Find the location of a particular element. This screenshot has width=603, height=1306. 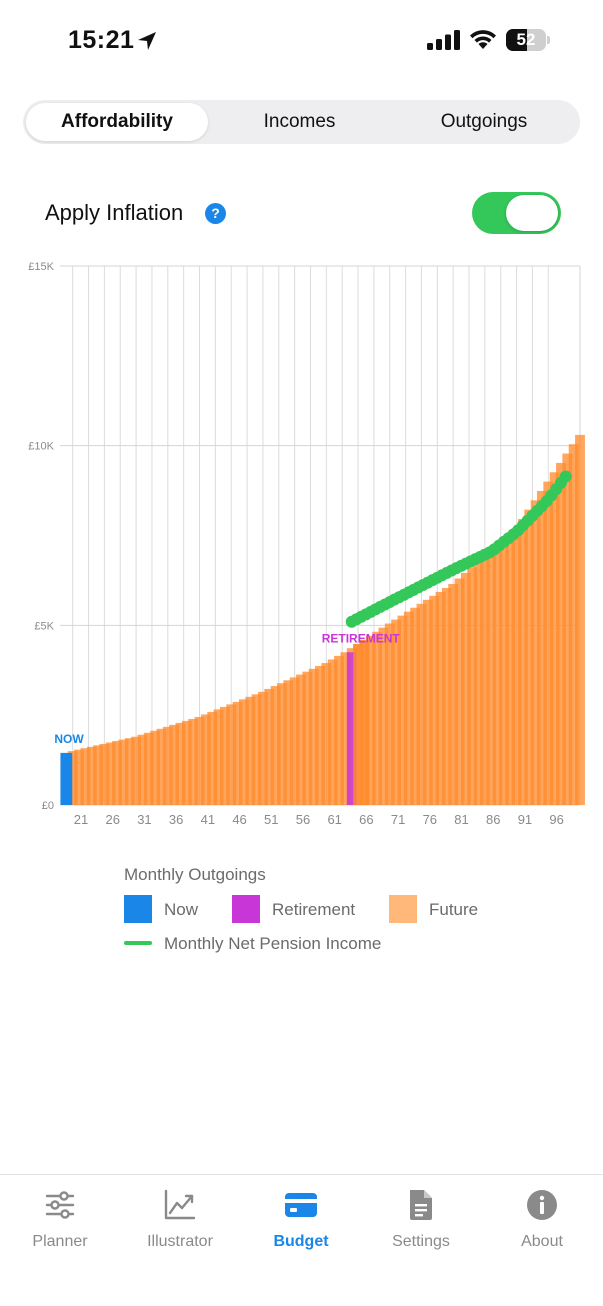

x-tick-label: 21 is located at coordinates (81, 819).